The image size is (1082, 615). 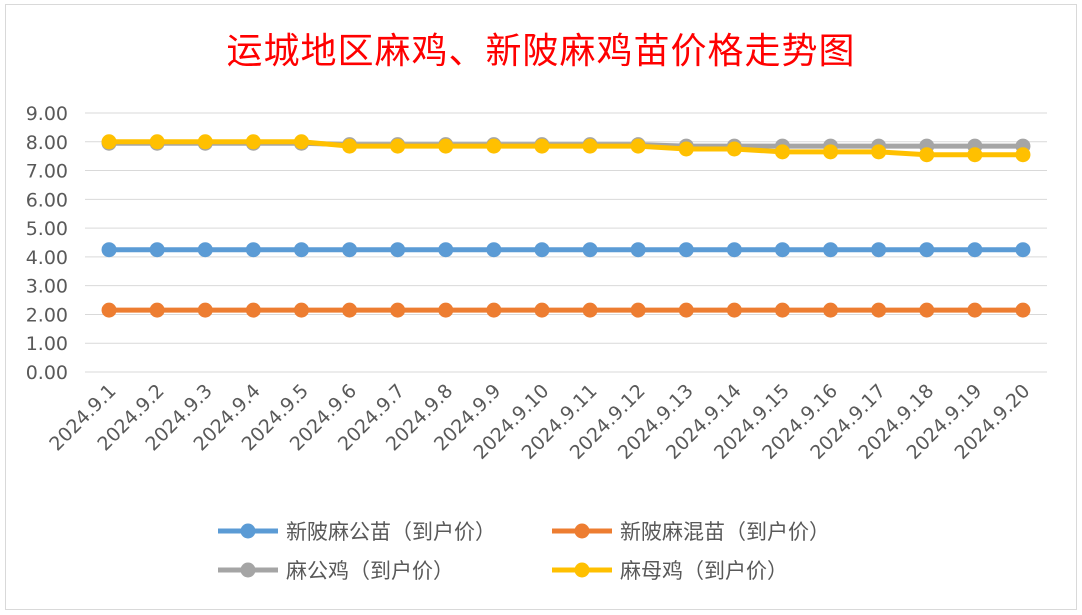 I want to click on y-tick-label: 9.00, so click(x=47, y=114).